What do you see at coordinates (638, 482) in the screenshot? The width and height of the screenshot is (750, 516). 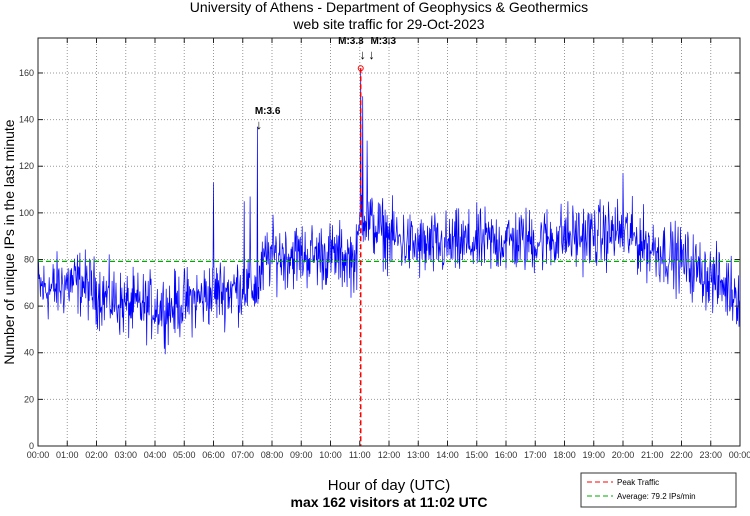 I see `legend-peak-label: Peak Traffic` at bounding box center [638, 482].